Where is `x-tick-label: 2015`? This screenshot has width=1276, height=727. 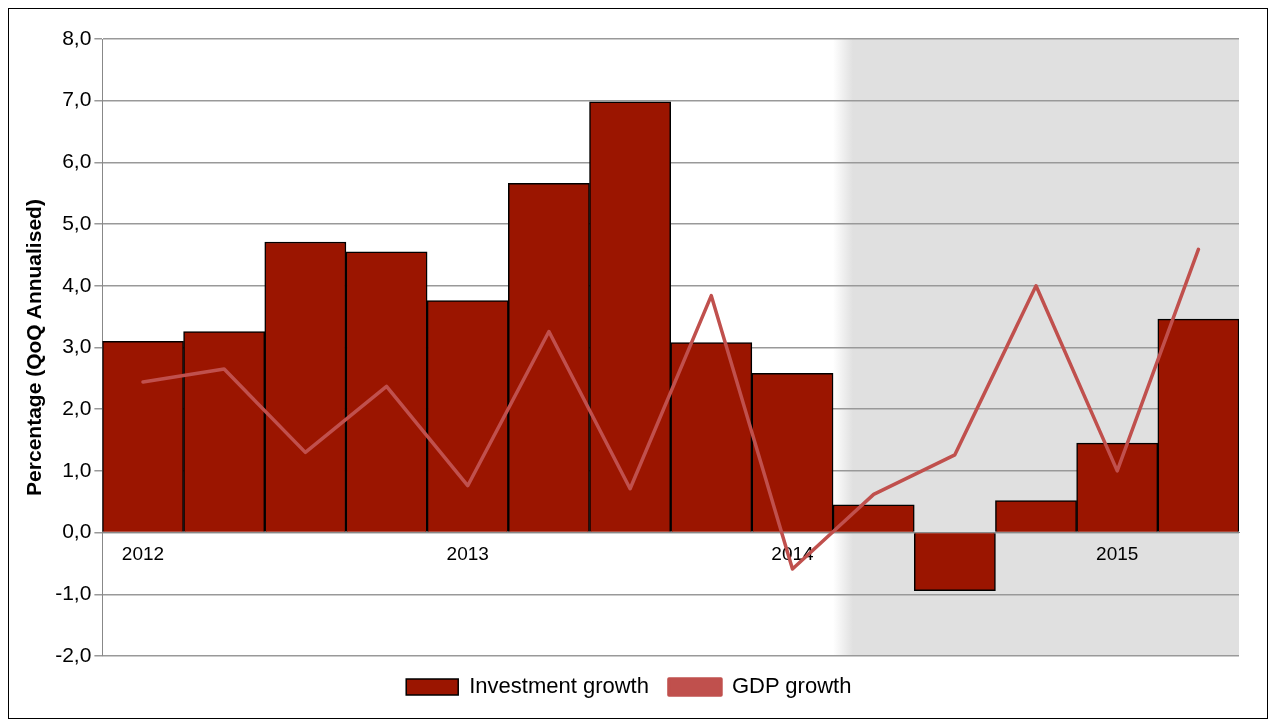
x-tick-label: 2015 is located at coordinates (1117, 554).